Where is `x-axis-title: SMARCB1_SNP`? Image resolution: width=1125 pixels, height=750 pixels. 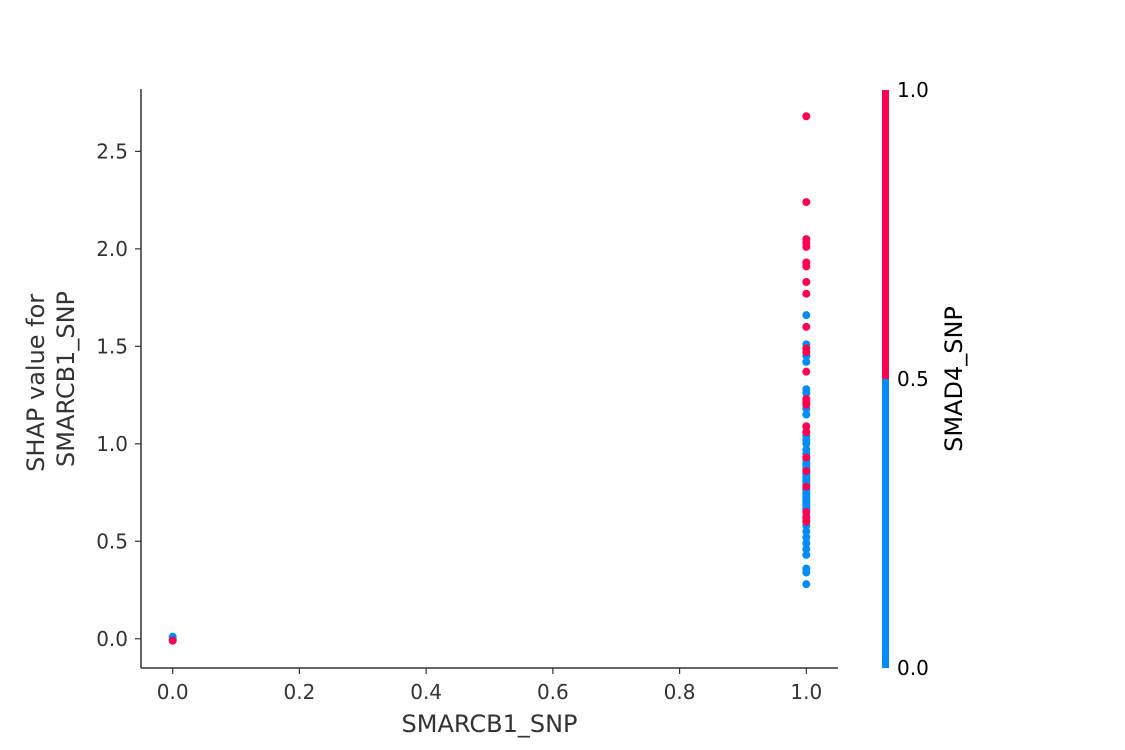 x-axis-title: SMARCB1_SNP is located at coordinates (490, 724).